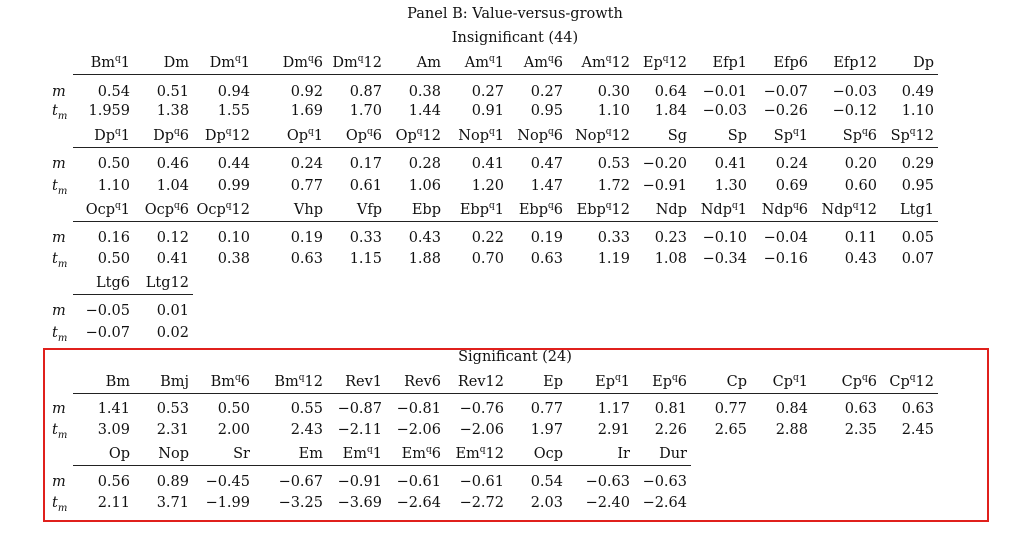  I want to click on column-header: Ndpq1, so click(711, 210).